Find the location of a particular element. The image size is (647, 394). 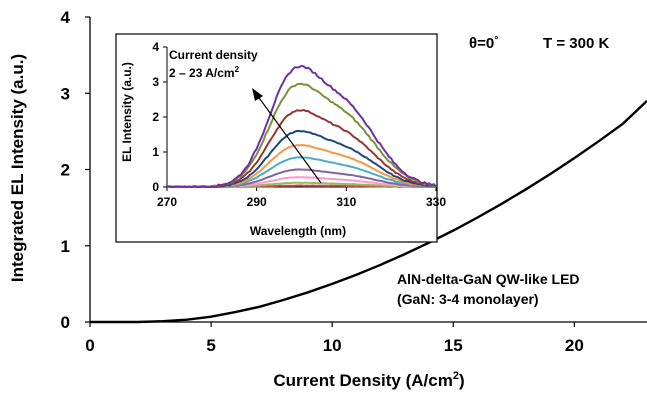

inset-series is located at coordinates (301, 126).